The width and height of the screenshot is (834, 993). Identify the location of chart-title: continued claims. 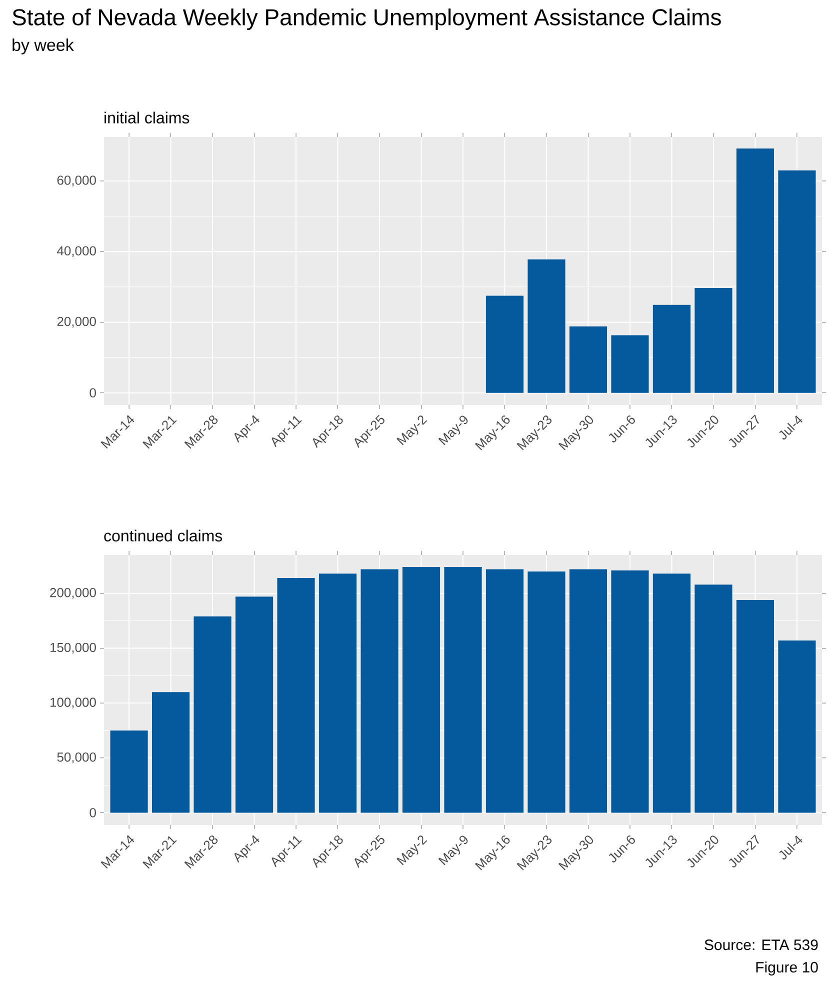
(163, 536).